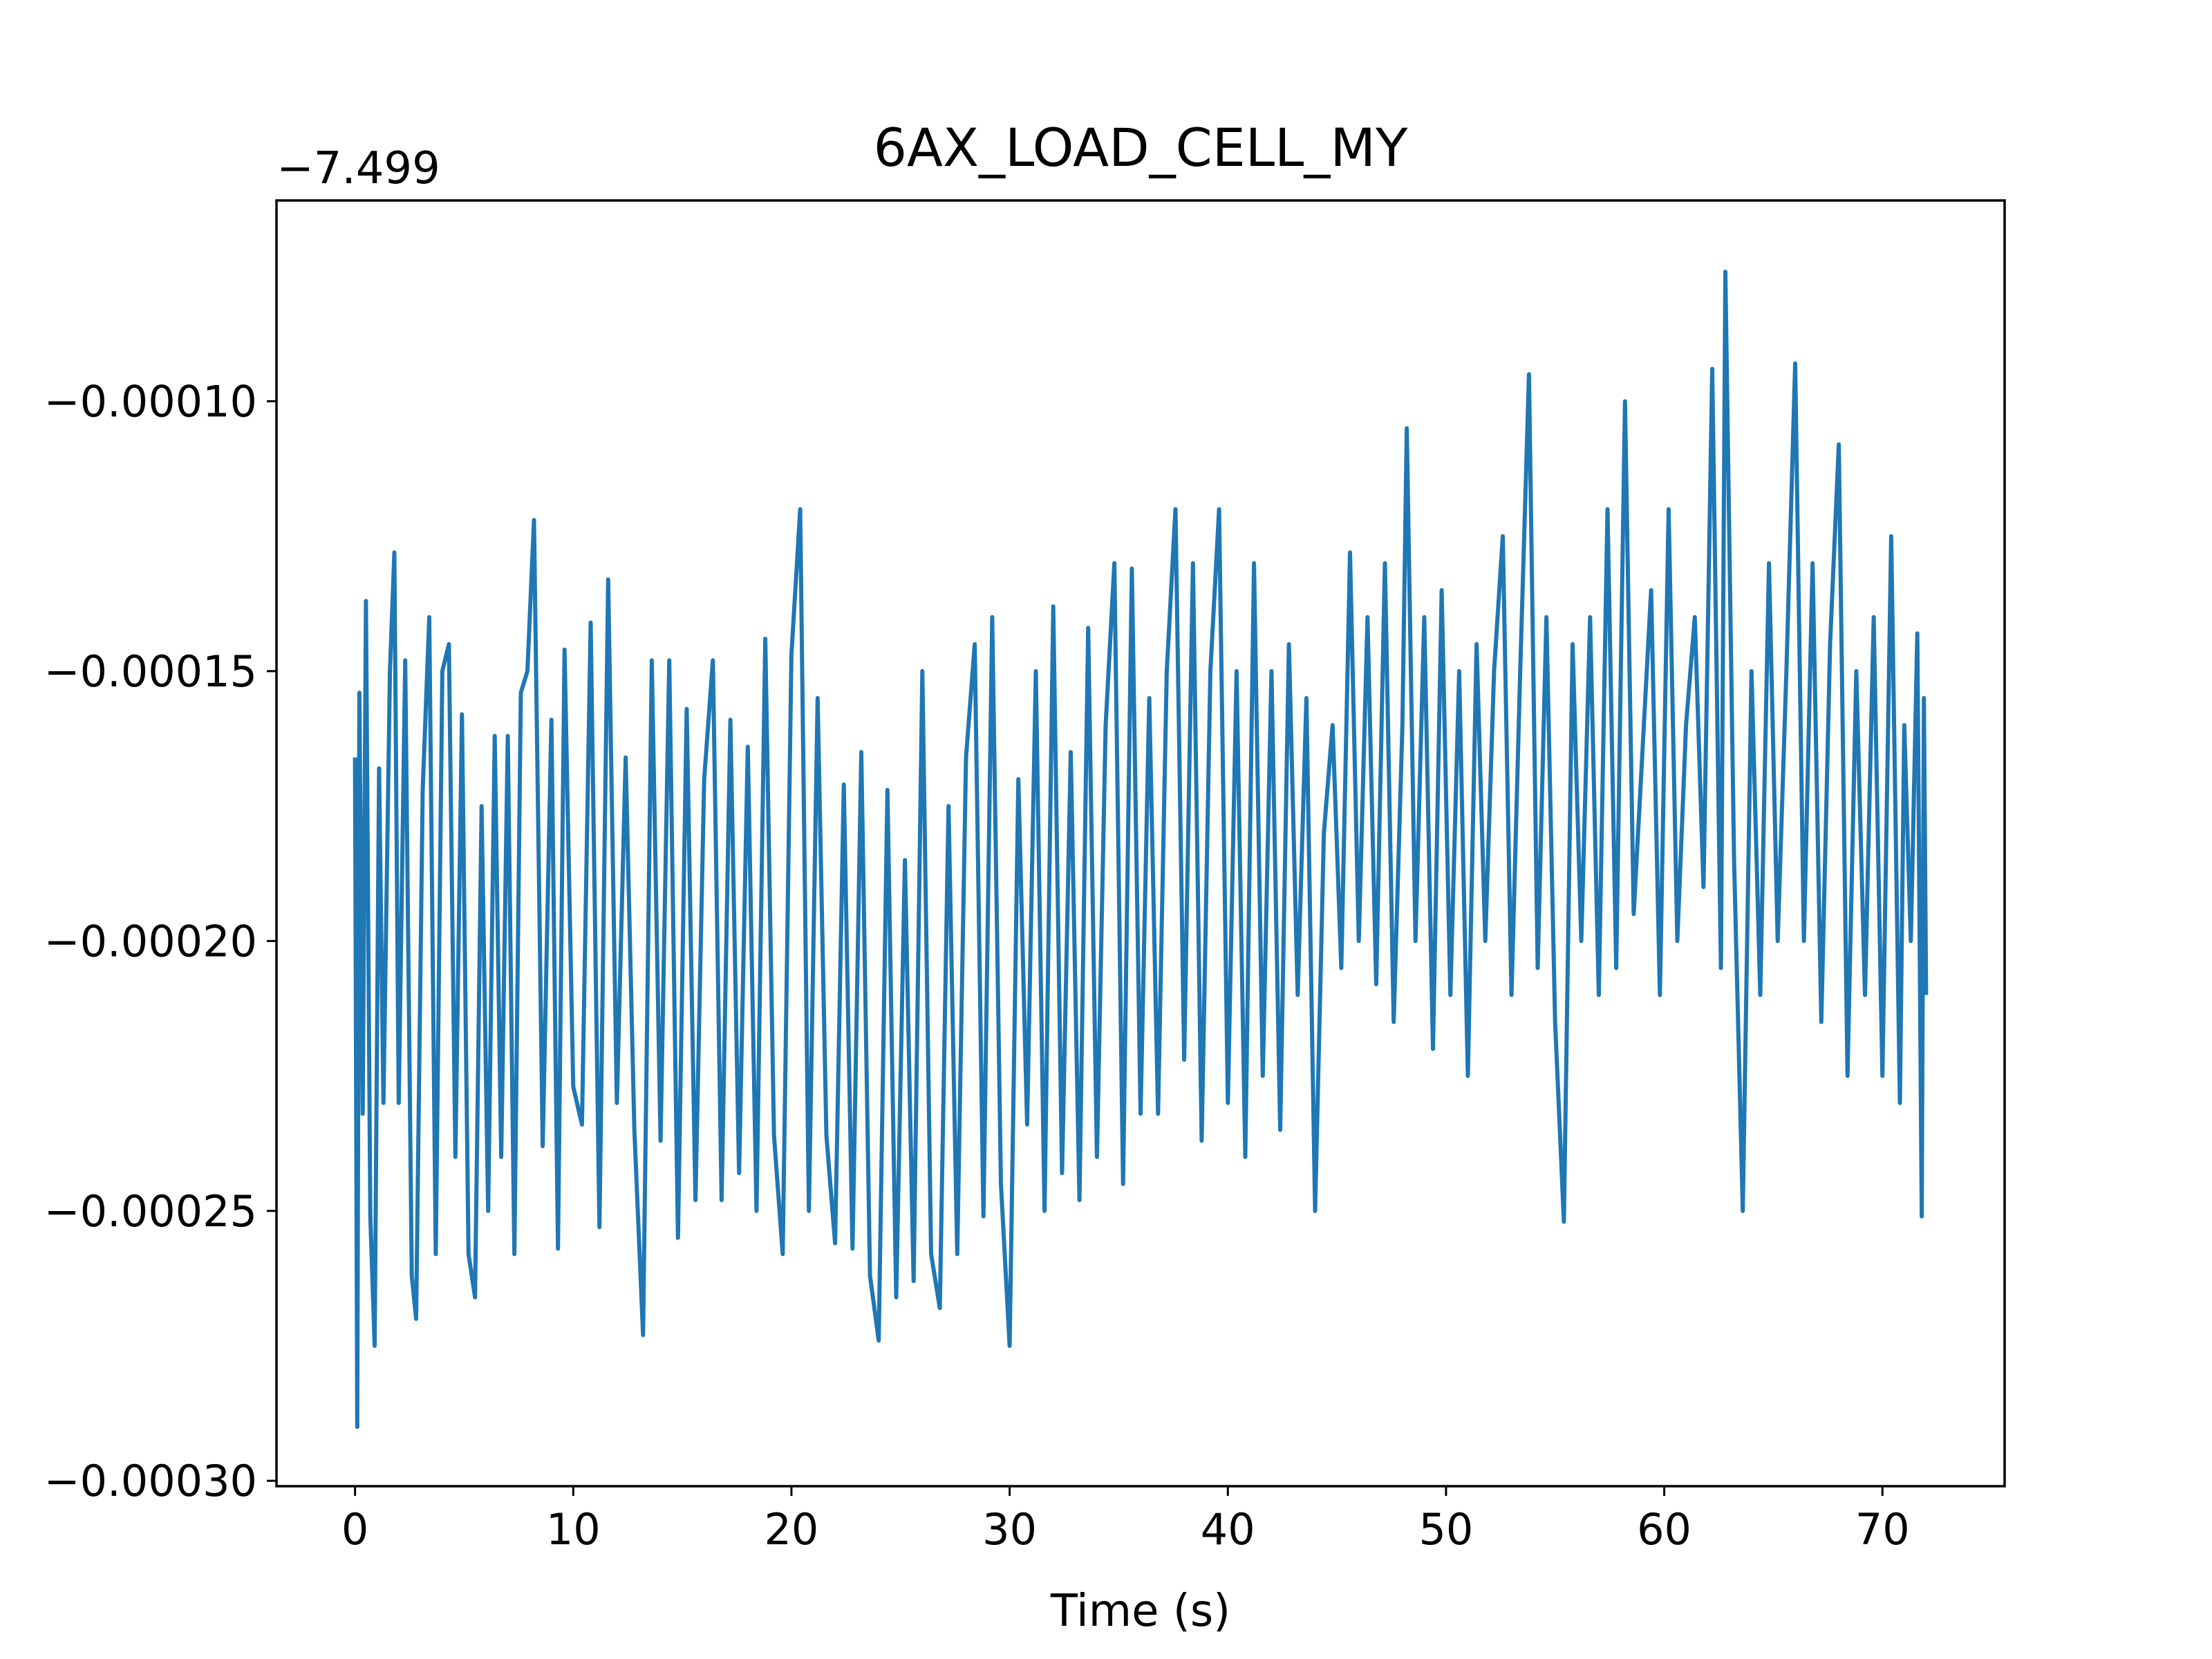 The image size is (2212, 1659). I want to click on x-tick-label: 70, so click(1882, 1530).